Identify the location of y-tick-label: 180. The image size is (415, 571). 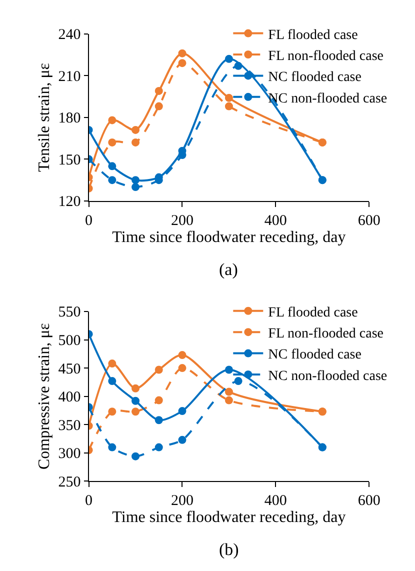
(69, 118).